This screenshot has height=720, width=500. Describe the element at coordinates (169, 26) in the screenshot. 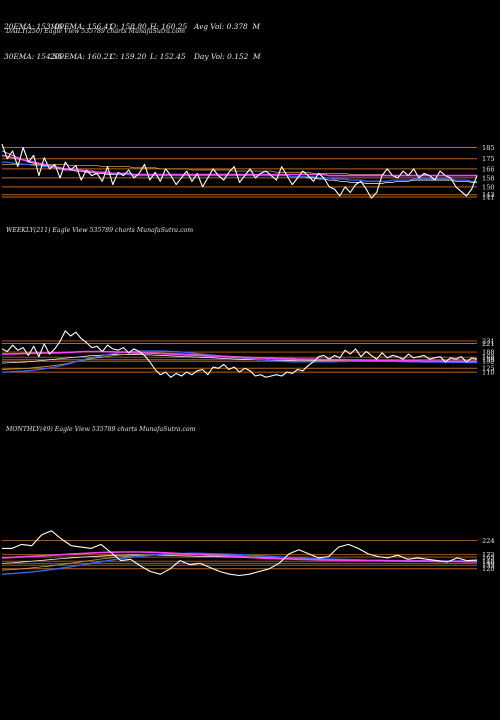

I see `high-stat: H: 160.25` at that location.